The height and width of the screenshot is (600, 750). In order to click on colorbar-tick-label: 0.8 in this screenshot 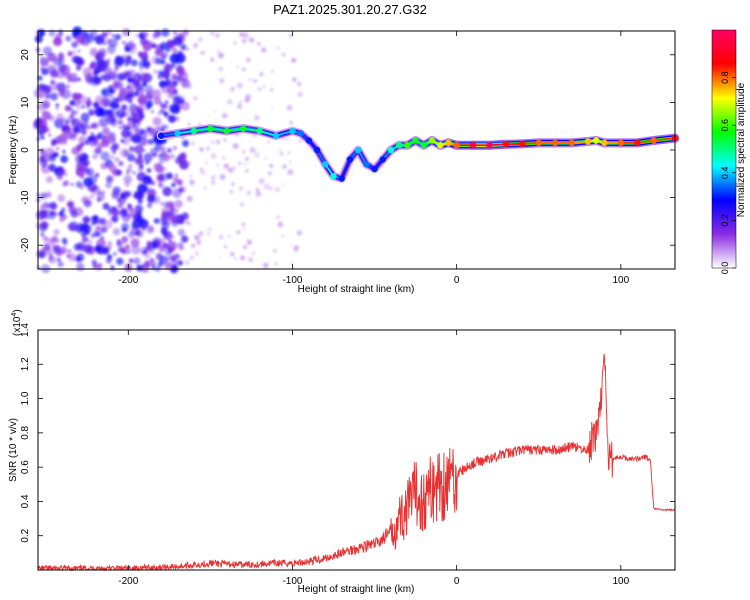, I will do `click(725, 77)`.